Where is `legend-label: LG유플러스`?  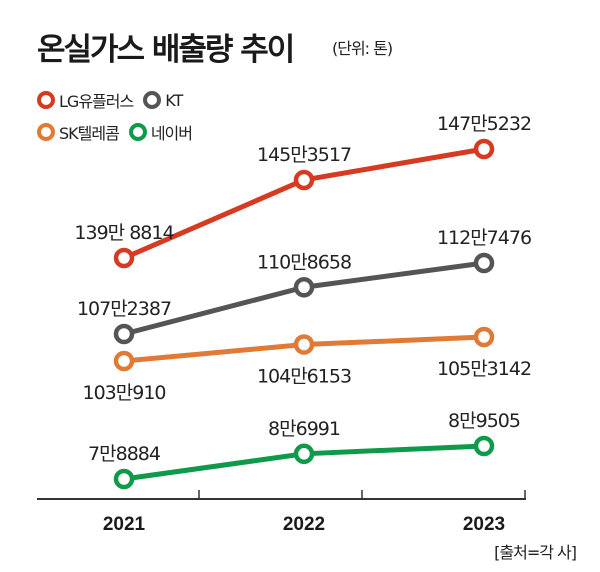
legend-label: LG유플러스 is located at coordinates (96, 101).